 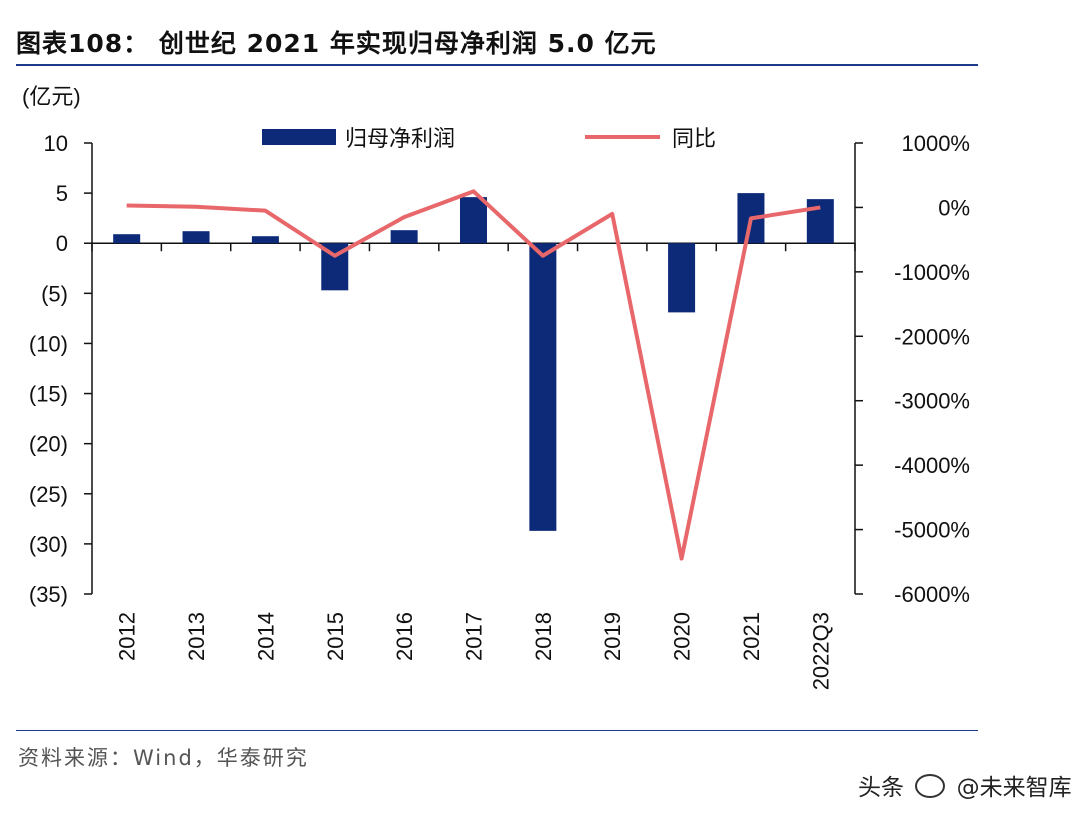 What do you see at coordinates (932, 272) in the screenshot?
I see `right-axis-tick-label: -1000%` at bounding box center [932, 272].